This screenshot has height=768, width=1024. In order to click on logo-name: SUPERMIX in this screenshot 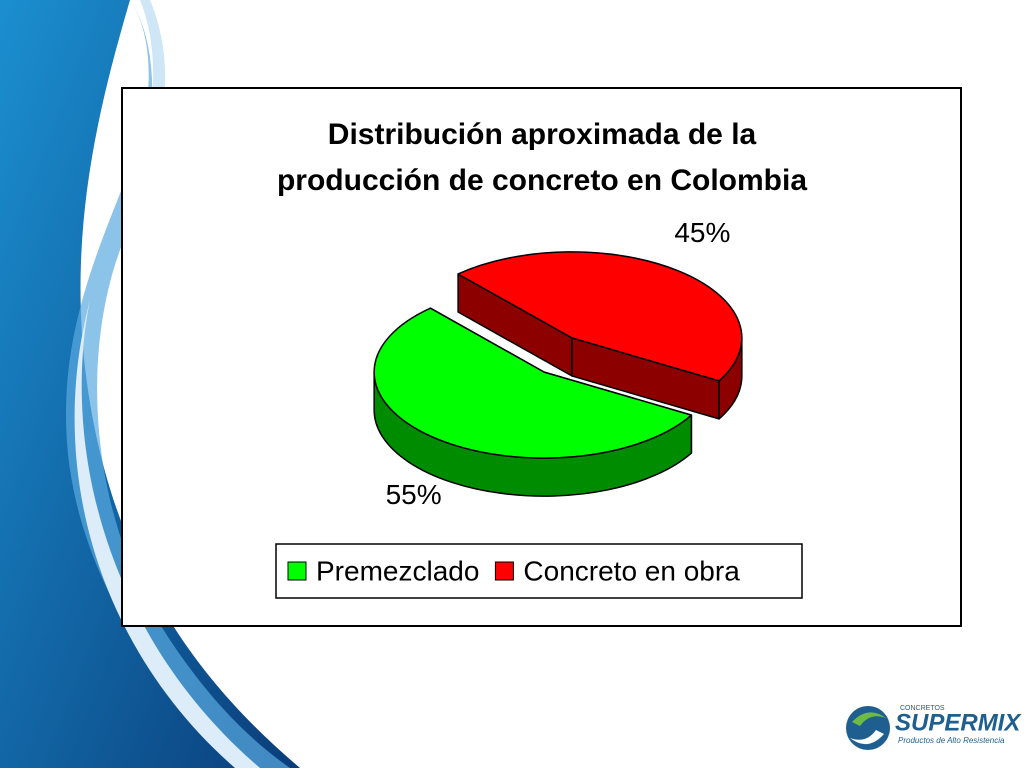, I will do `click(958, 722)`.